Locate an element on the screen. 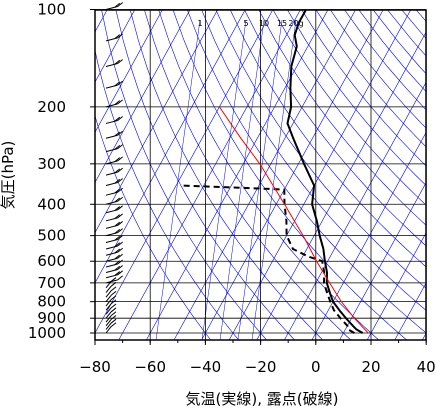 The height and width of the screenshot is (411, 436). x-tick-label: 20 is located at coordinates (370, 367).